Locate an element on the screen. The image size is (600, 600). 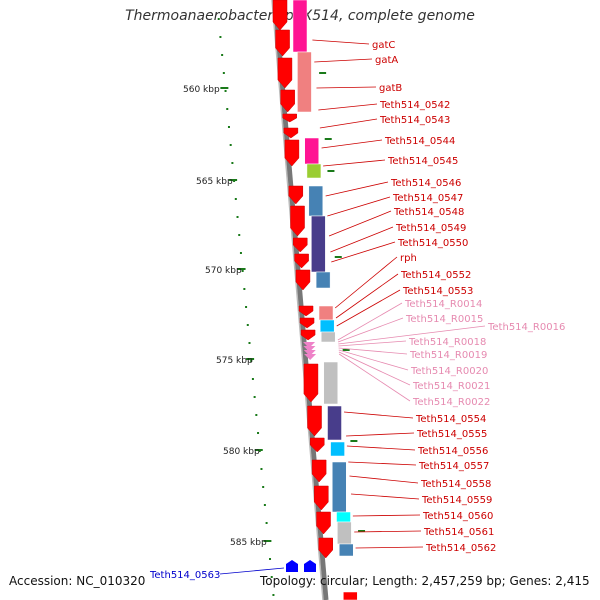
gene-label-0563: Teth514_0563 is located at coordinates (184, 575).